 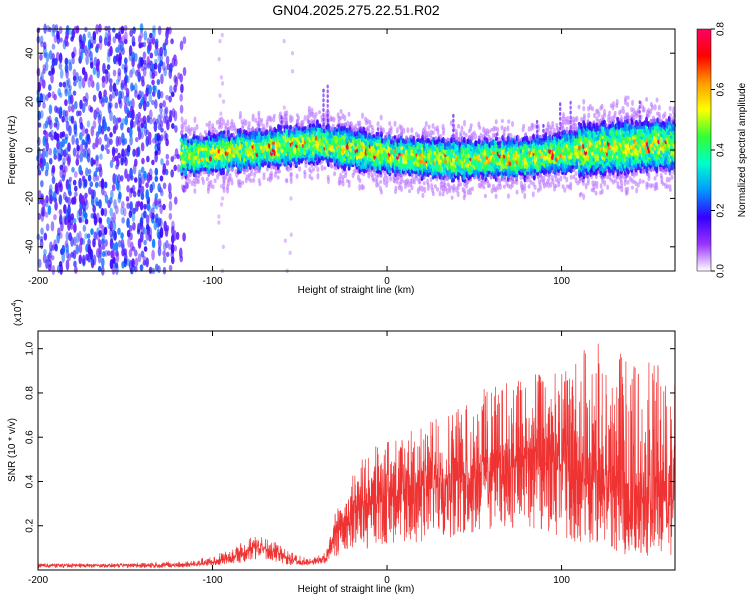 I want to click on snr-x-tick-label: -100, so click(x=213, y=580).